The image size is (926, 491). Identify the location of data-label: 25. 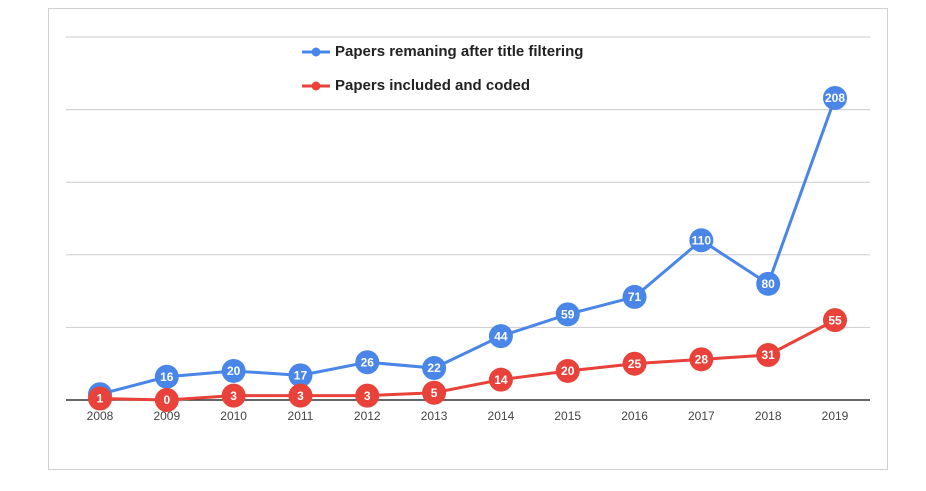
(635, 364).